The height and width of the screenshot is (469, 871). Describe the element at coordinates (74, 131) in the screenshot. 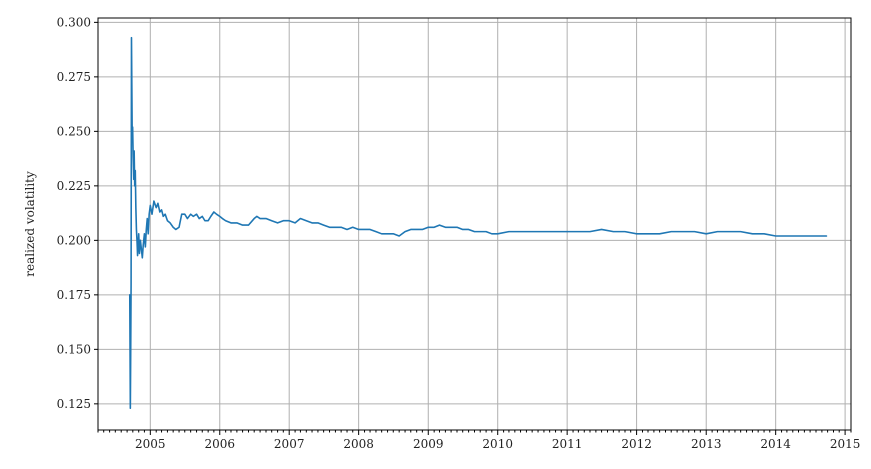

I see `y-tick-label: 0.250` at that location.